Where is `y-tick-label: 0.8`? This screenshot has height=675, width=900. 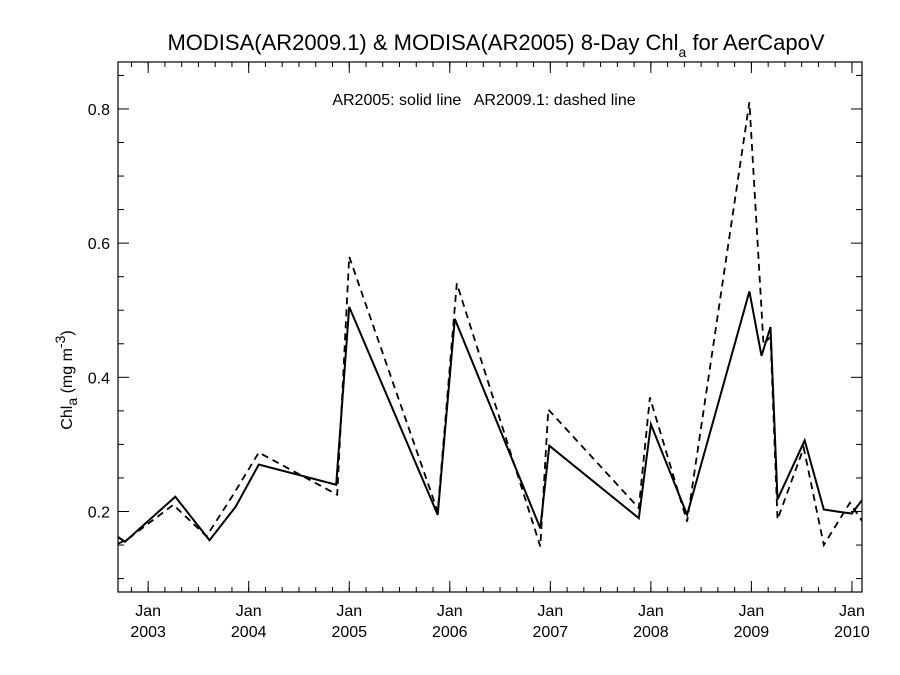 y-tick-label: 0.8 is located at coordinates (99, 110).